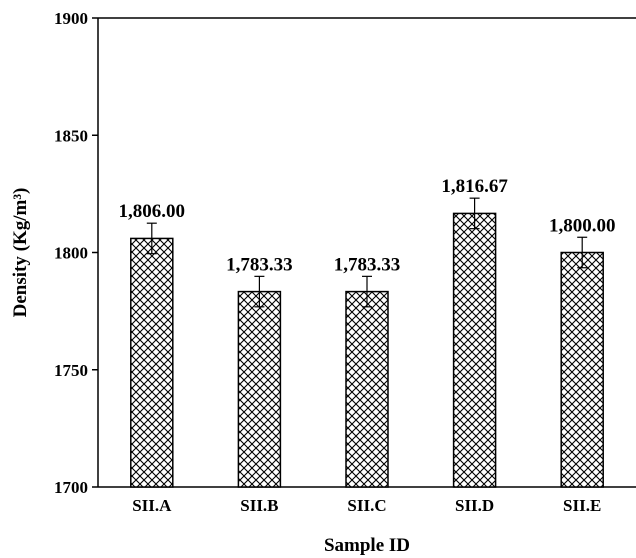  I want to click on x-axis-ticks: SII.A SII.B SII.C SII.D SII.E, so click(366, 505).